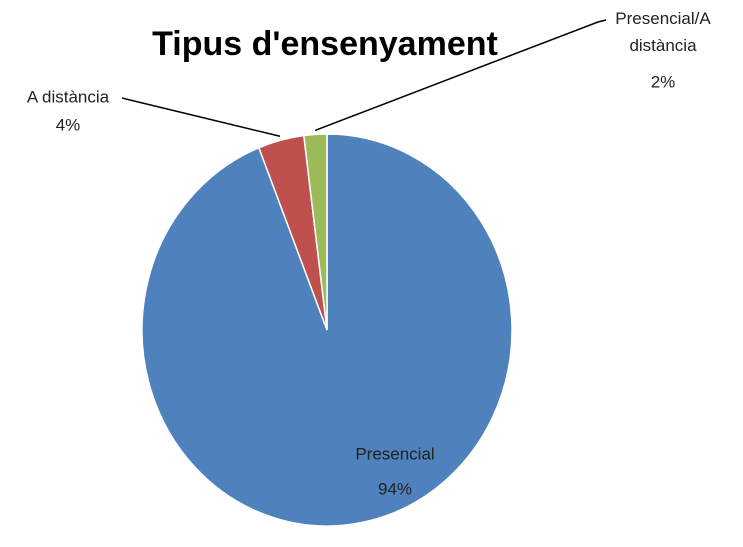 Image resolution: width=743 pixels, height=547 pixels. I want to click on value-label: 94%, so click(395, 488).